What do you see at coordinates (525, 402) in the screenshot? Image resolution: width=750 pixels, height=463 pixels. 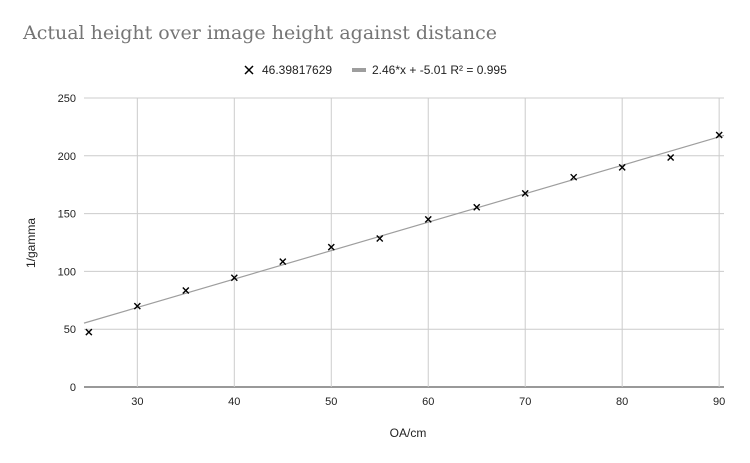 I see `x-tick-label: 70` at bounding box center [525, 402].